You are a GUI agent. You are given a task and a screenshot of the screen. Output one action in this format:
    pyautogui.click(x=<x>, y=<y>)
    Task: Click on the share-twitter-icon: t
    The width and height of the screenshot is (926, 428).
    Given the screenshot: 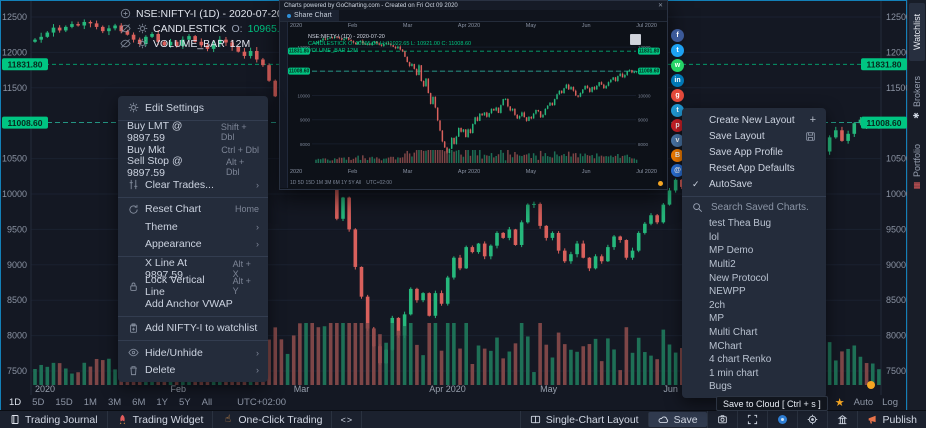 What is the action you would take?
    pyautogui.click(x=677, y=50)
    